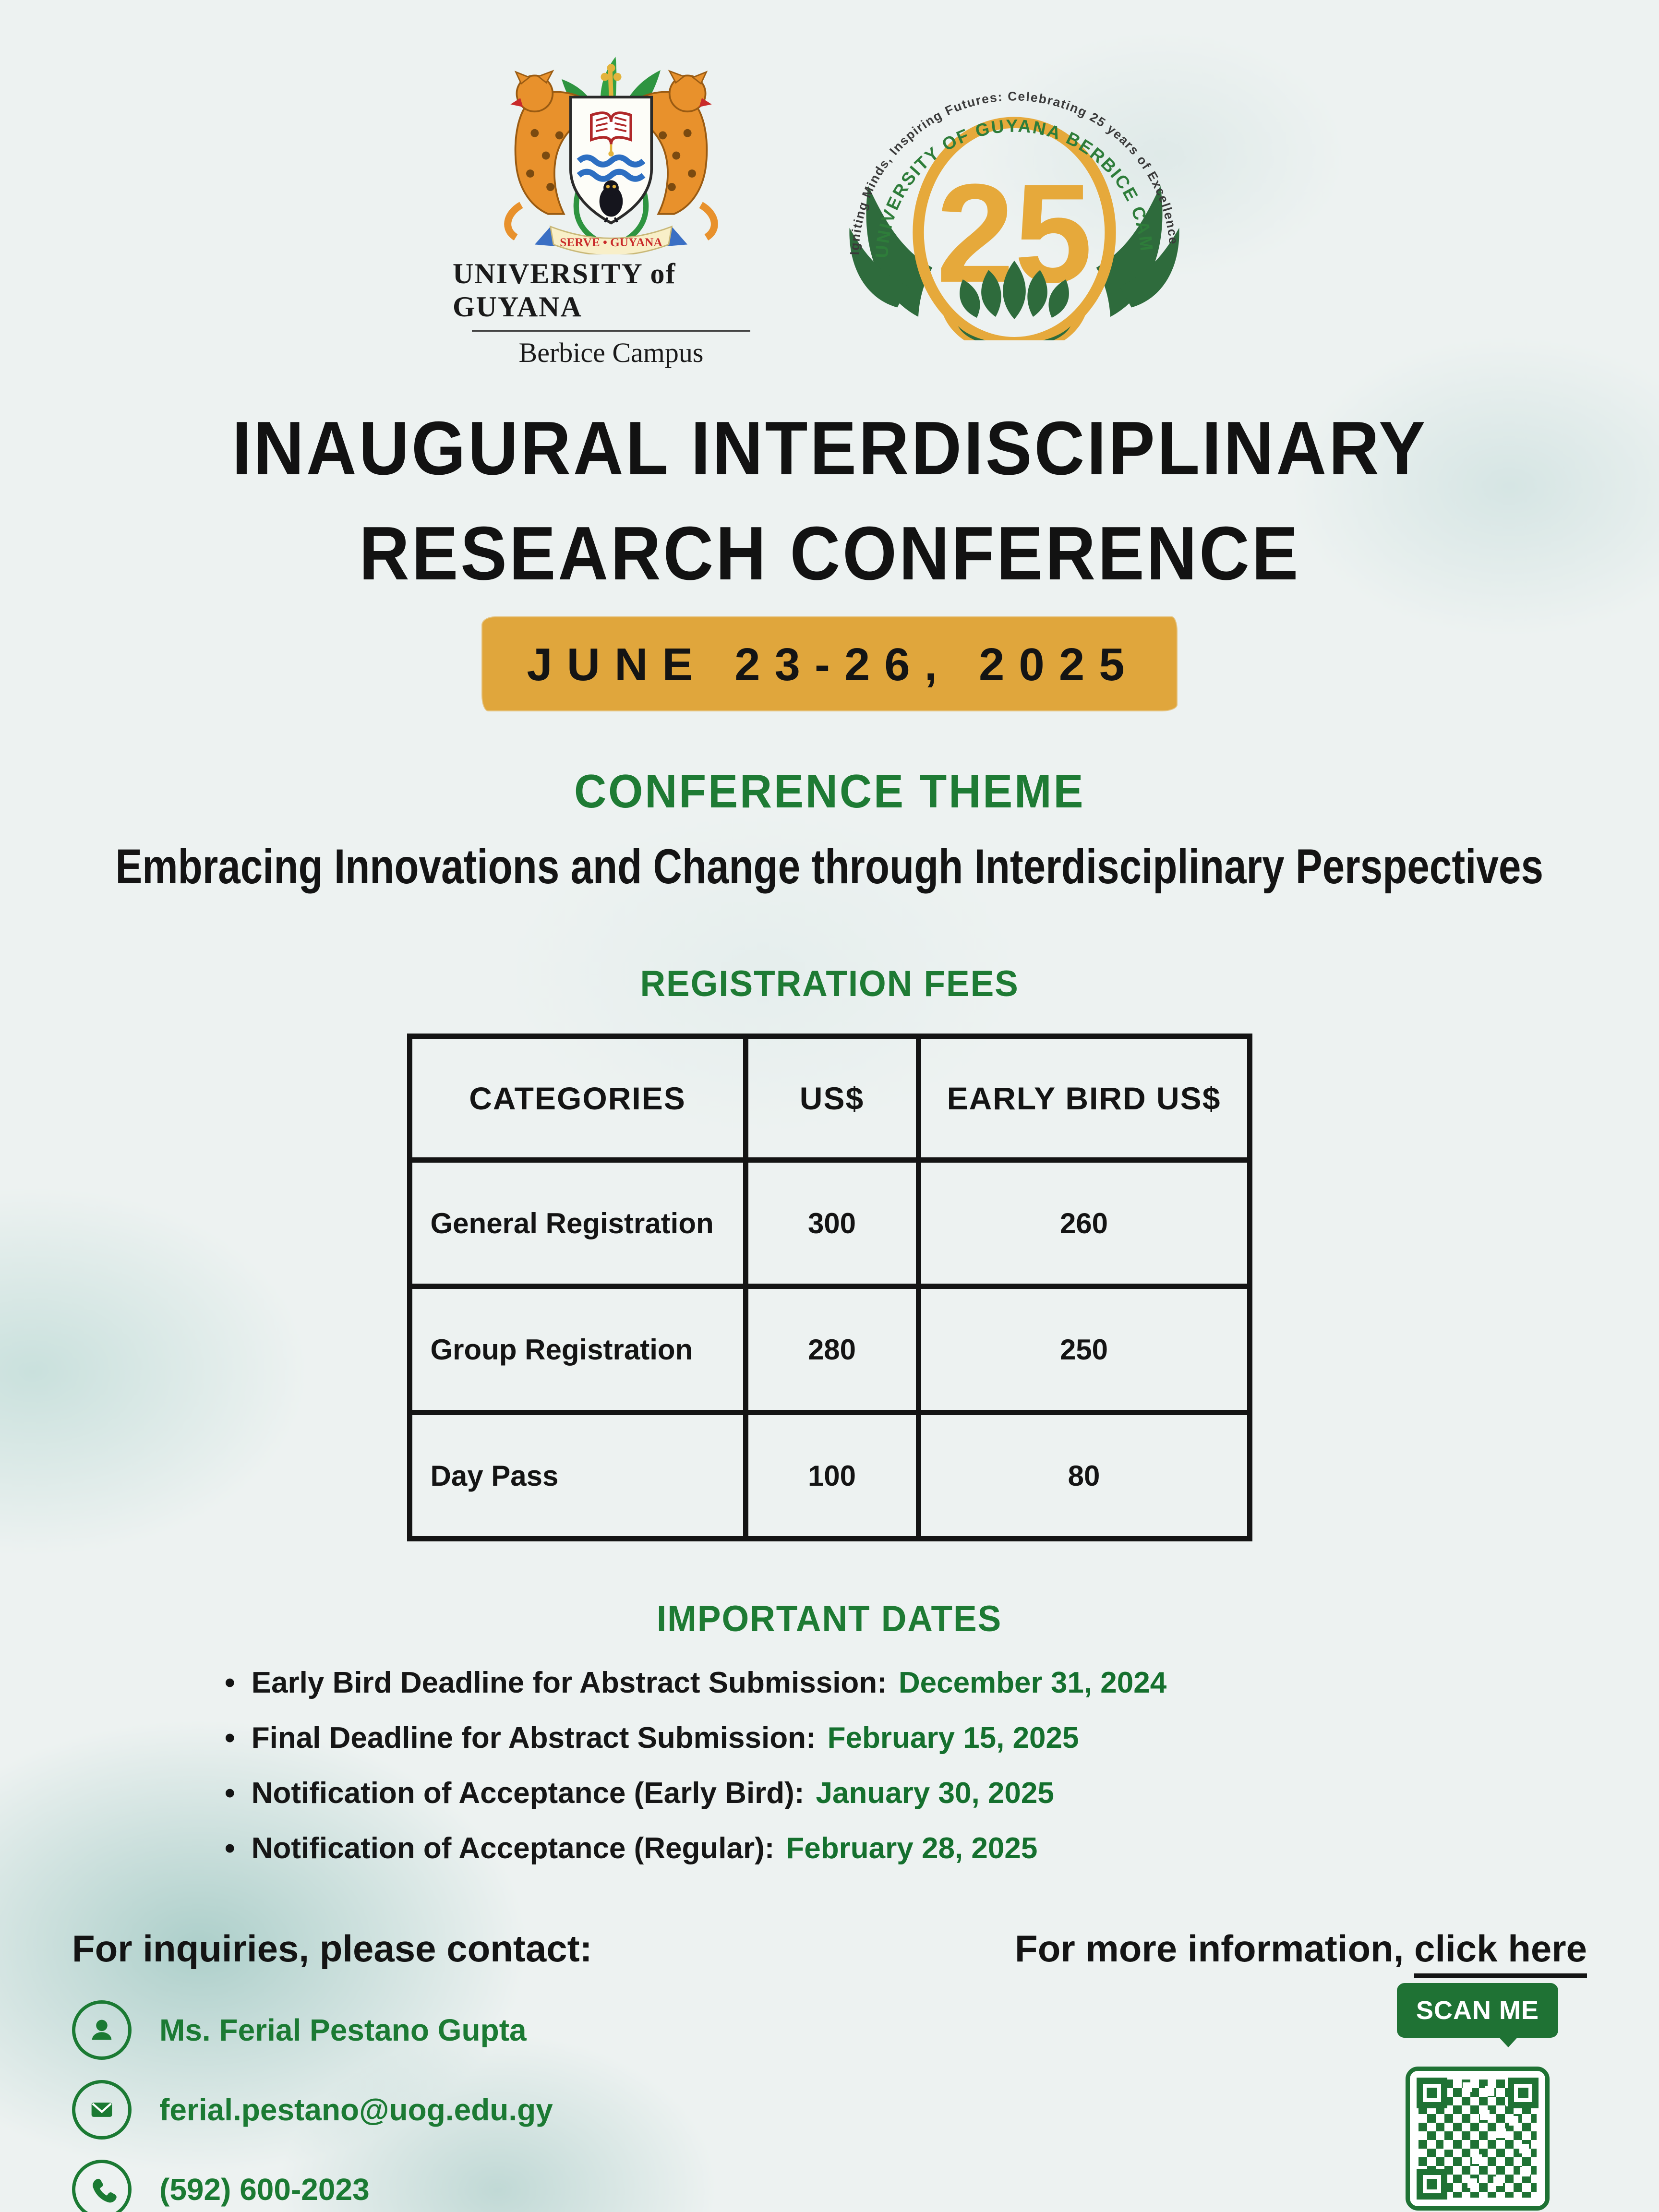 Image resolution: width=1659 pixels, height=2212 pixels. I want to click on crest-motto: SERVE • GUYANA, so click(611, 242).